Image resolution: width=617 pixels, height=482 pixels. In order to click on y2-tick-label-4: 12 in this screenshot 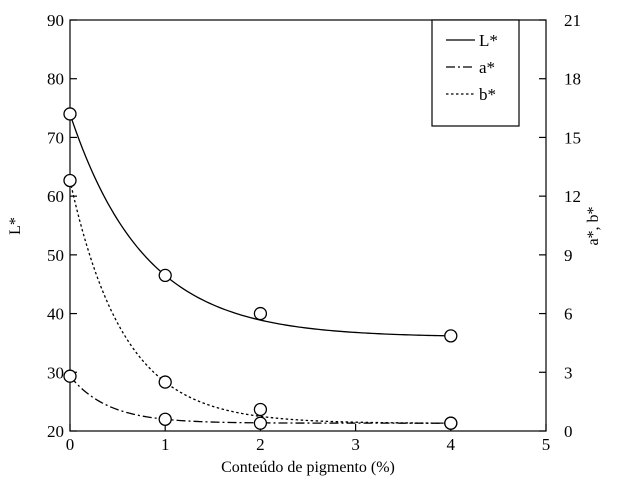, I will do `click(572, 196)`.